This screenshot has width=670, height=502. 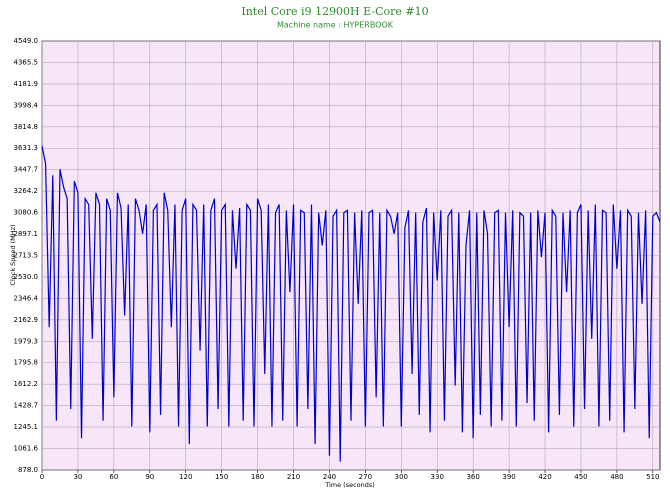 I want to click on x-tick-label: 360, so click(x=472, y=477).